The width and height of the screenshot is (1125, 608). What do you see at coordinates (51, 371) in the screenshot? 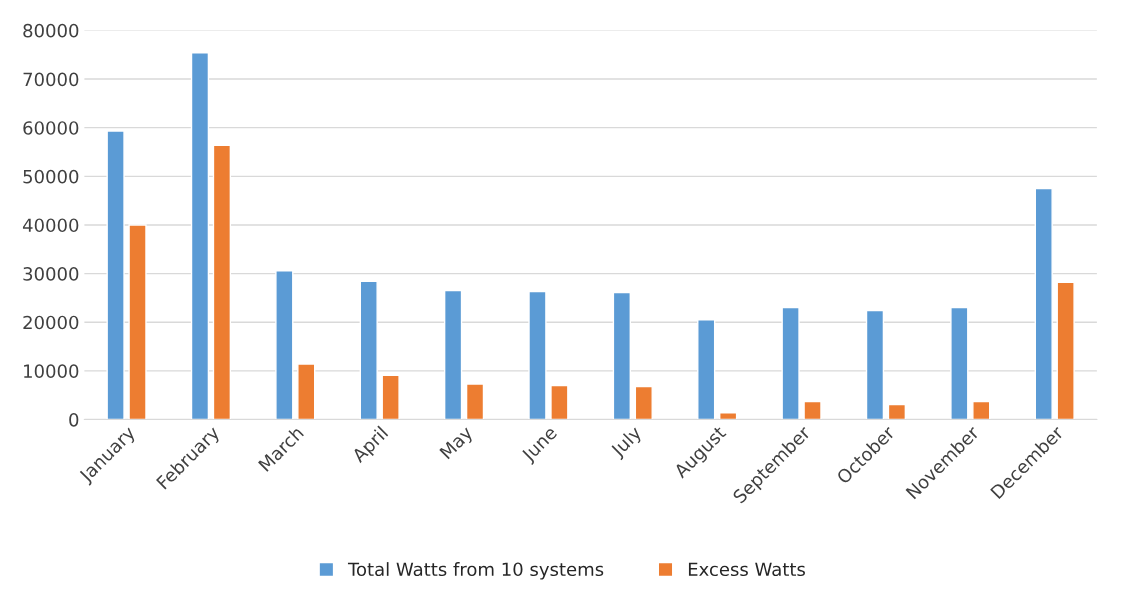
I see `y-tick-label: 10000` at bounding box center [51, 371].